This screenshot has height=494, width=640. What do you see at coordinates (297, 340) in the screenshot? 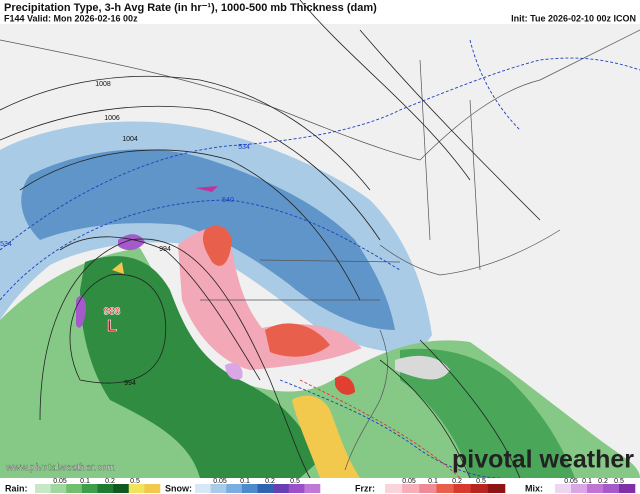
I see `frzr-red2` at bounding box center [297, 340].